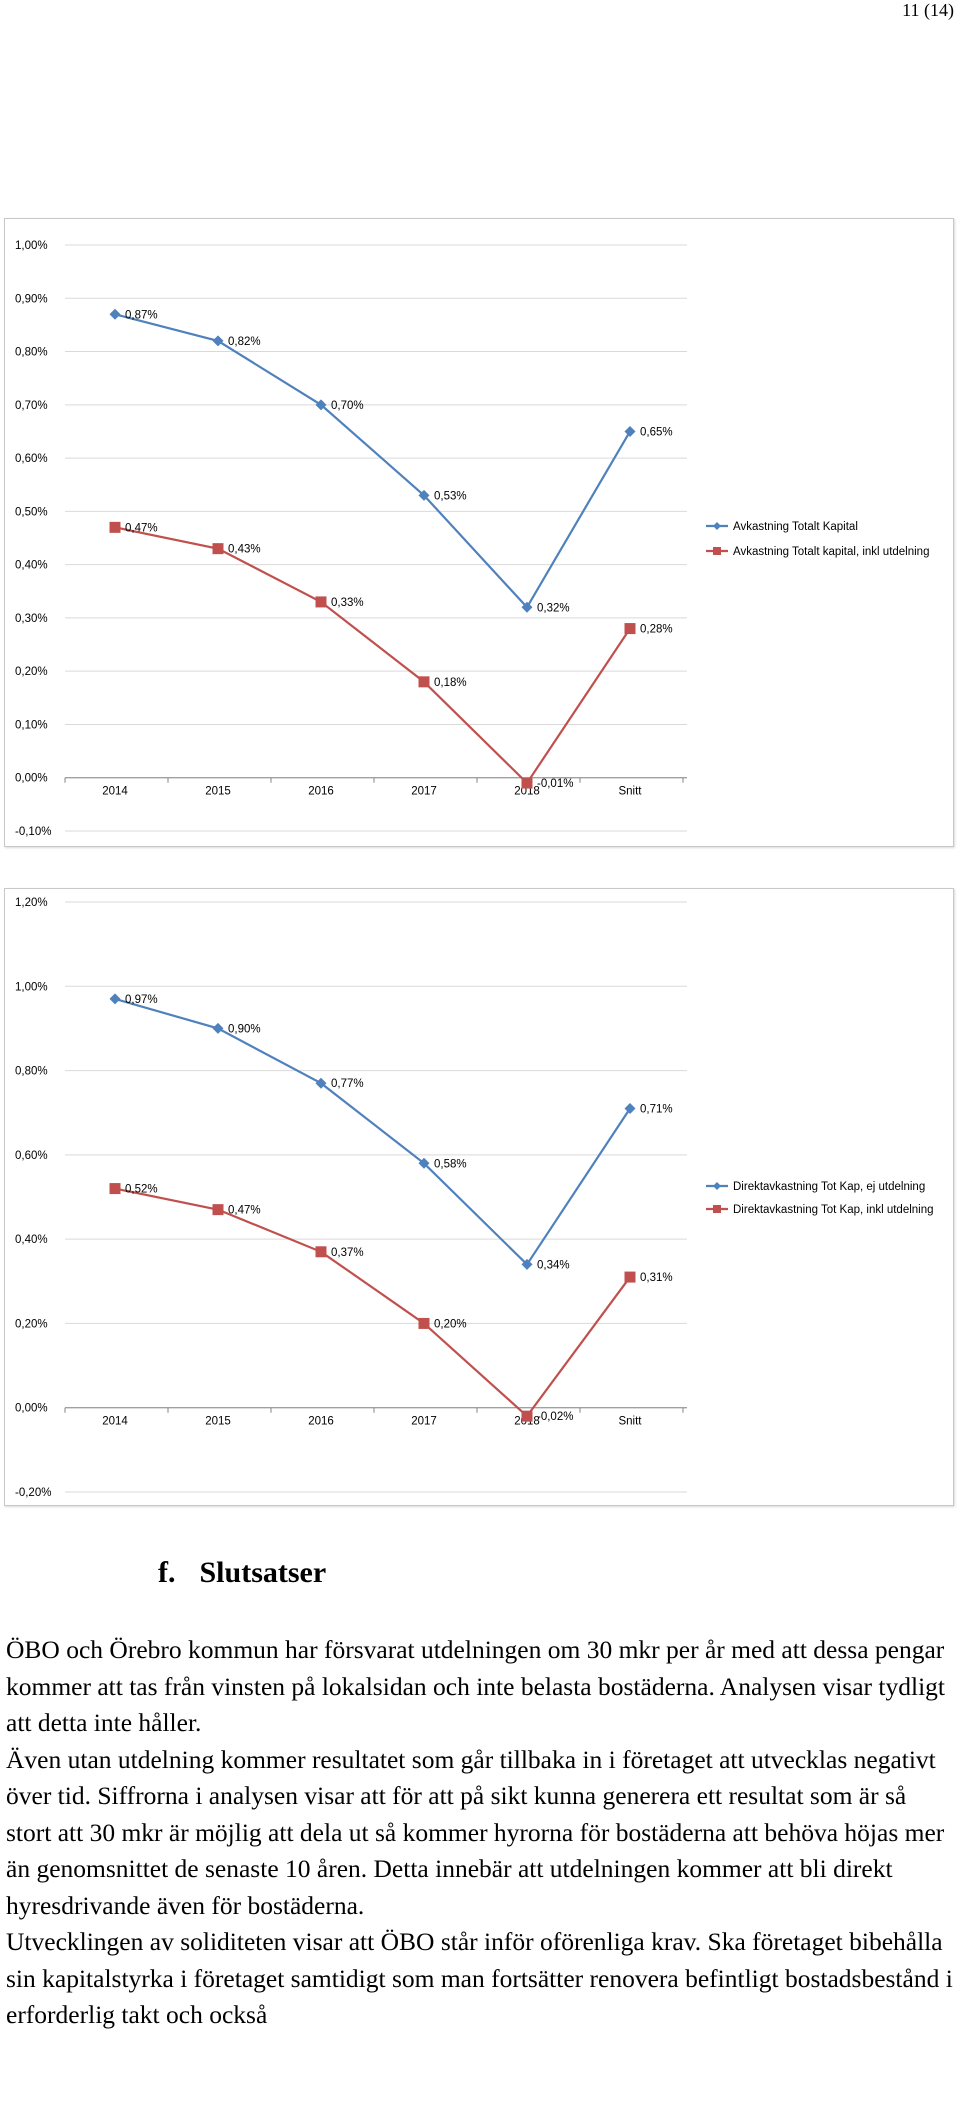  Describe the element at coordinates (450, 1324) in the screenshot. I see `data-label: 0,20%` at that location.